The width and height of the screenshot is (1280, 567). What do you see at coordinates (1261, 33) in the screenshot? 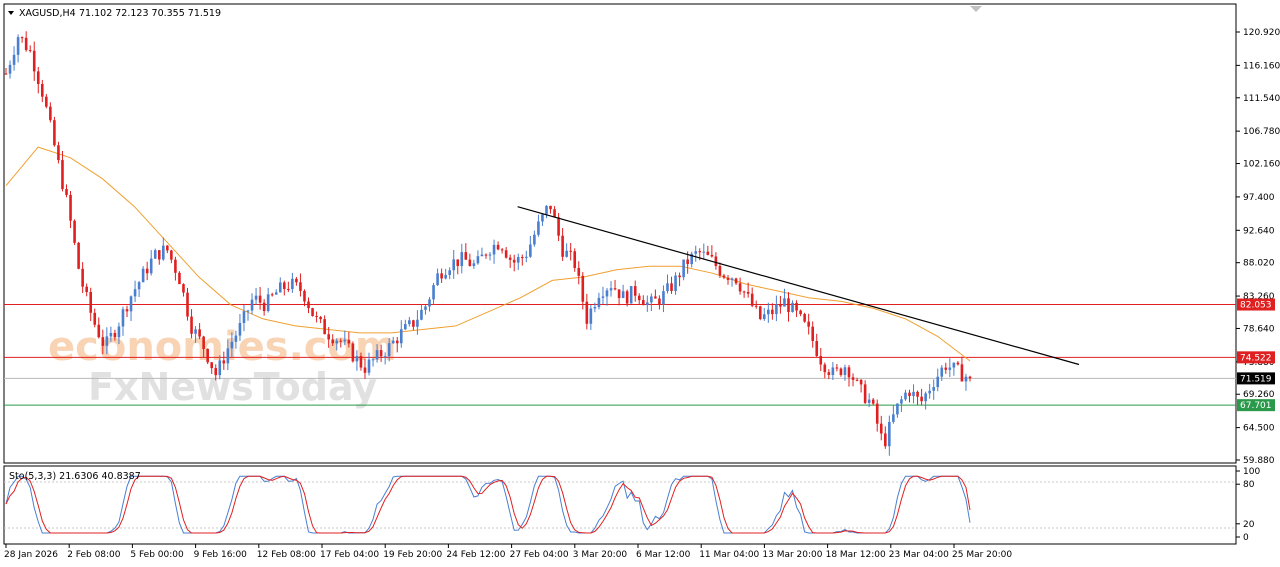
I see `price-tick-label: 120.920` at bounding box center [1261, 33].